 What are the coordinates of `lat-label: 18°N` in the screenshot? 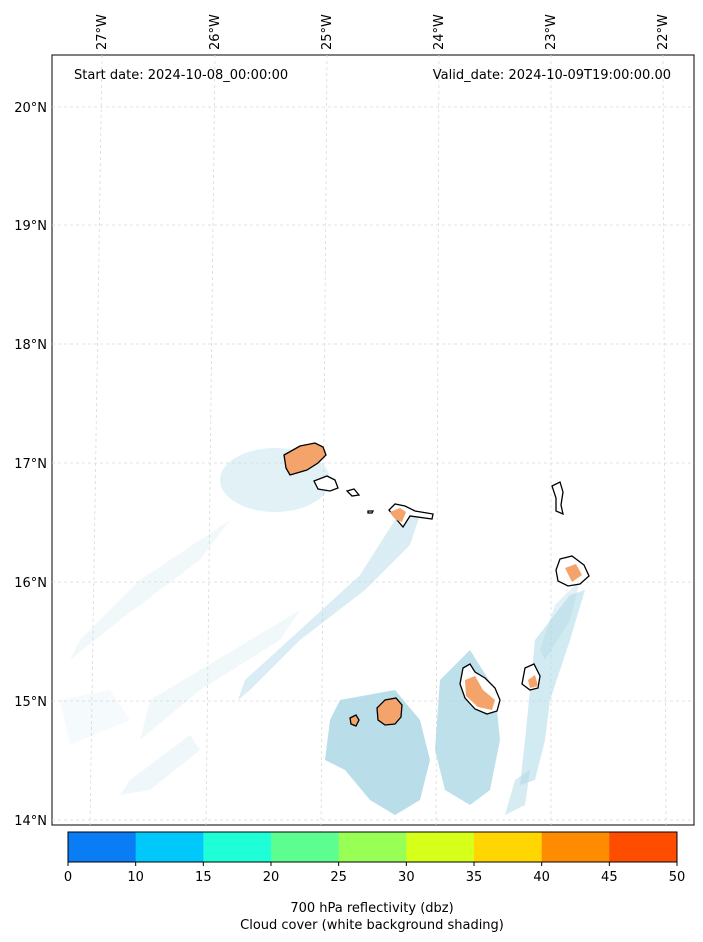 It's located at (30, 345).